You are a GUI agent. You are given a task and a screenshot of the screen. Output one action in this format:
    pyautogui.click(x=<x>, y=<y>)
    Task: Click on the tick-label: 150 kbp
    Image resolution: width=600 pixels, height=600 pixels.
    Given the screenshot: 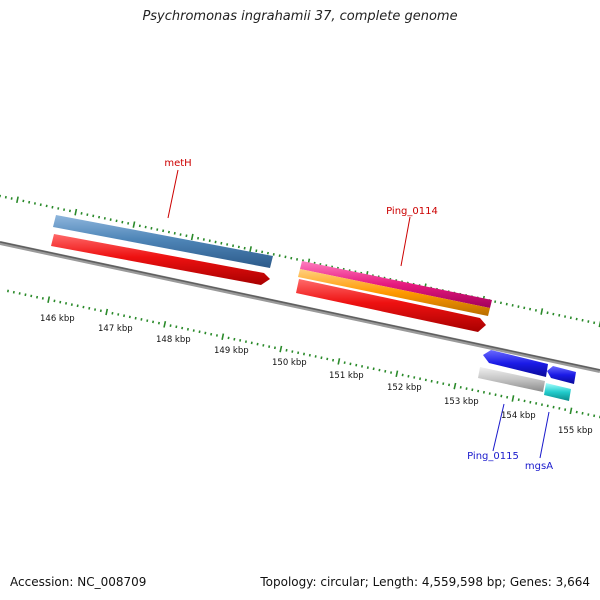 What is the action you would take?
    pyautogui.click(x=289, y=363)
    